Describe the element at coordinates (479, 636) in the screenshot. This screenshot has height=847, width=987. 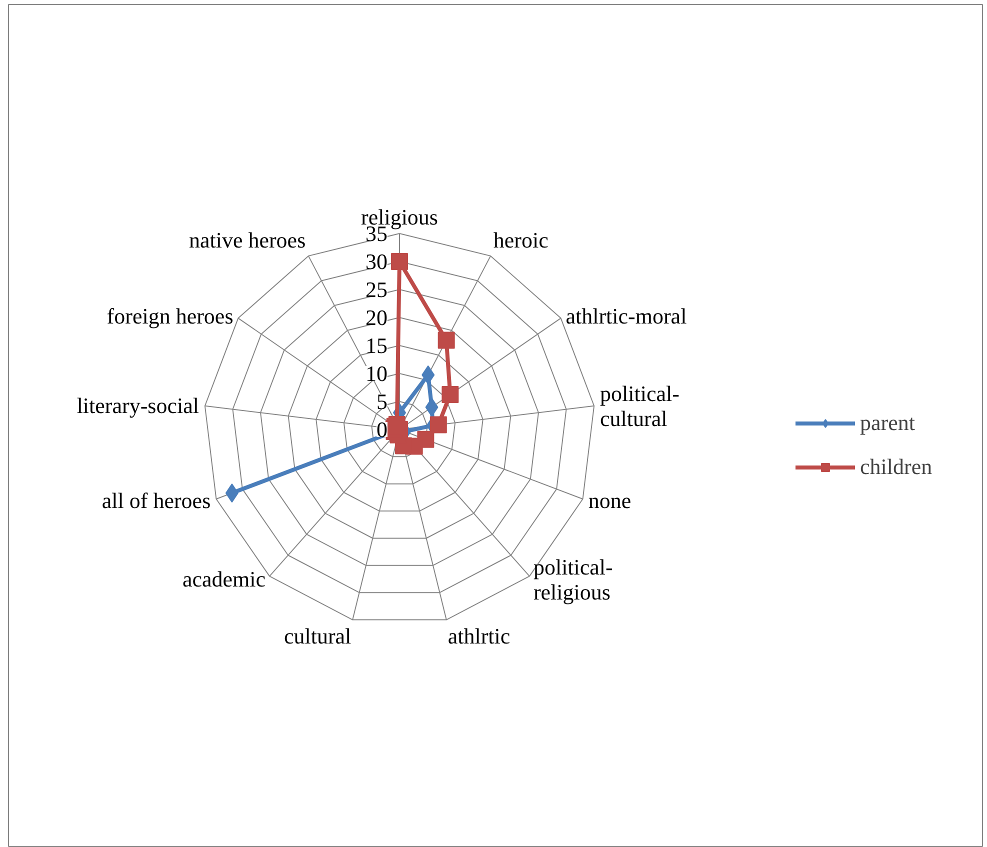
I see `spoke-label: athlrtic` at that location.